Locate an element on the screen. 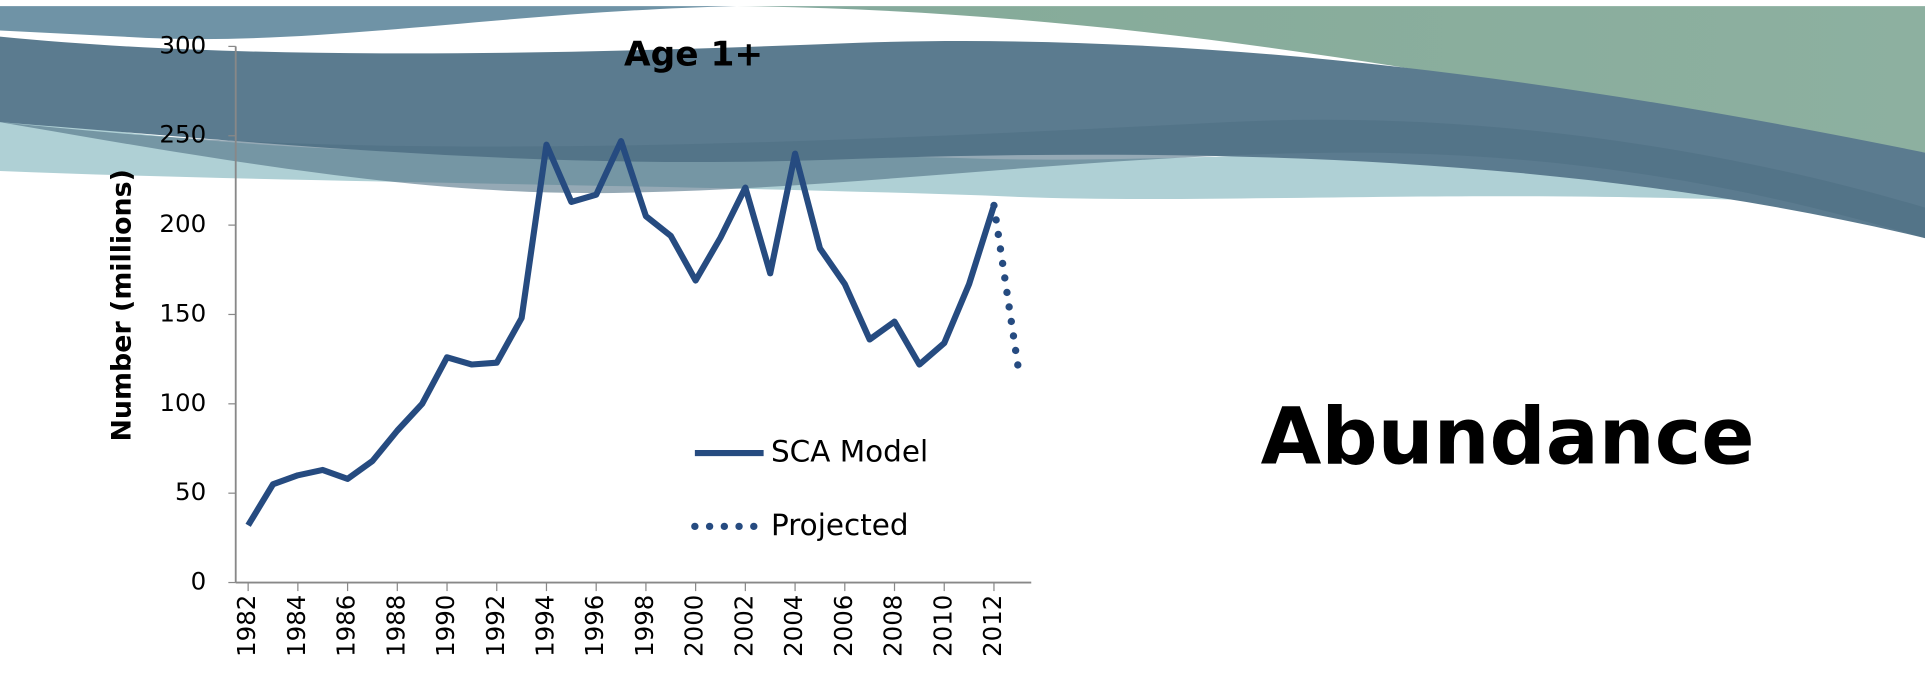 Image resolution: width=1925 pixels, height=690 pixels. y-tick-label: 100 is located at coordinates (182, 402).